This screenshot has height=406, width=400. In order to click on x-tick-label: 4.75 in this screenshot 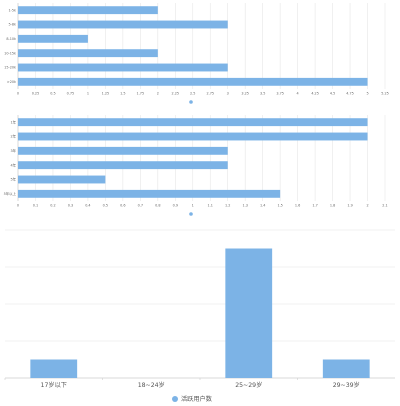, I will do `click(350, 94)`.